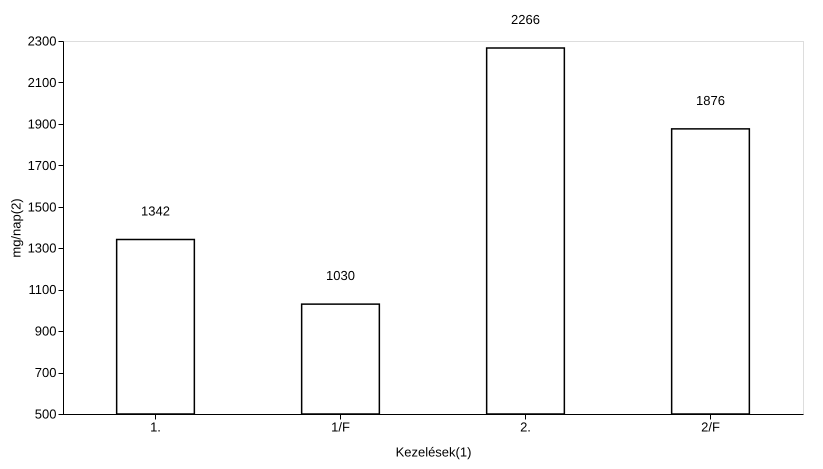  What do you see at coordinates (45, 414) in the screenshot?
I see `y-tick-label: 500` at bounding box center [45, 414].